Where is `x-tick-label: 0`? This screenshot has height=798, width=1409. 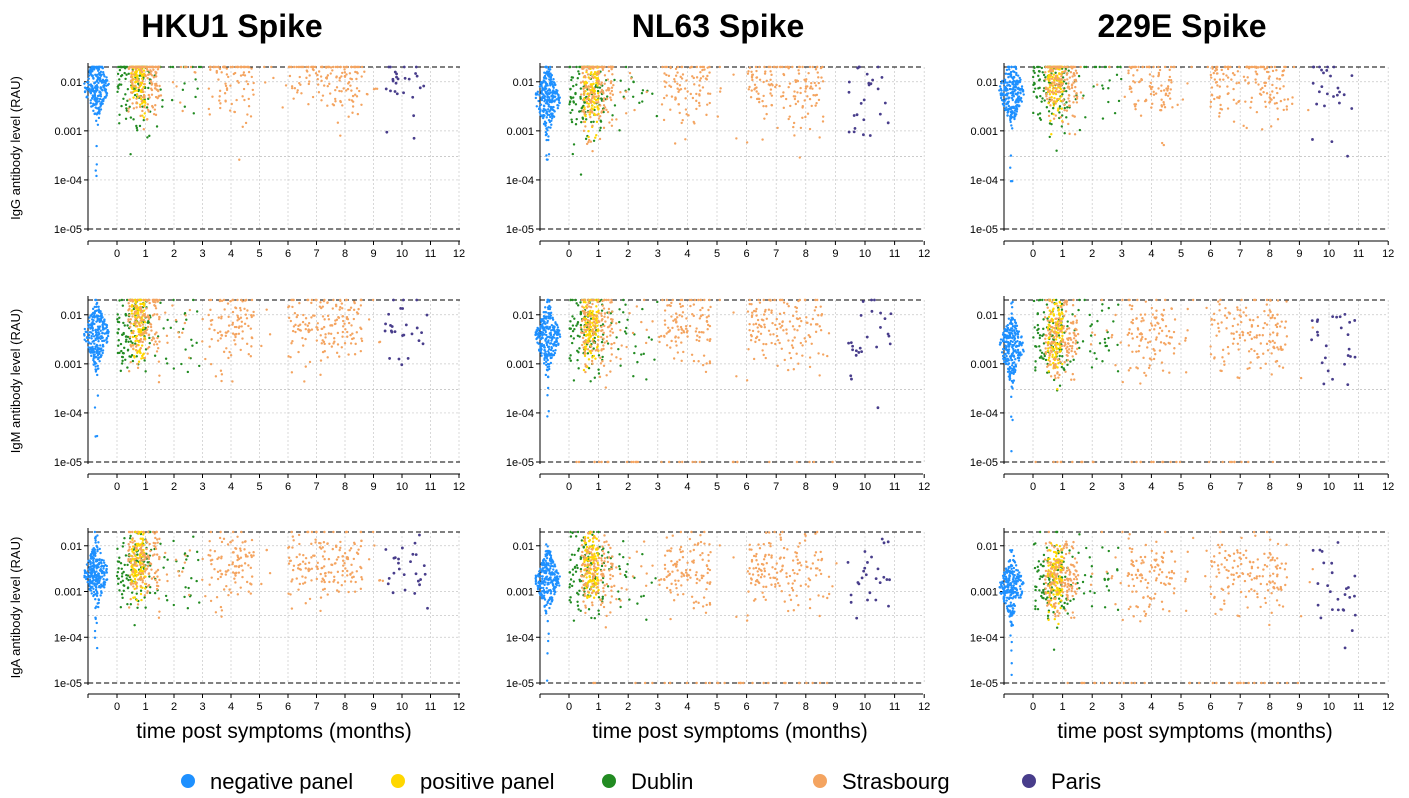 x-tick-label: 0 is located at coordinates (1033, 254).